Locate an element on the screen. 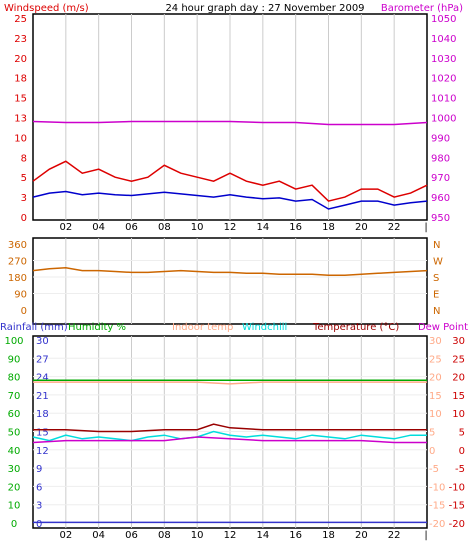 This screenshot has height=557, width=468. graph-title: 24 hour graph day : 27 November 2009 is located at coordinates (264, 8).